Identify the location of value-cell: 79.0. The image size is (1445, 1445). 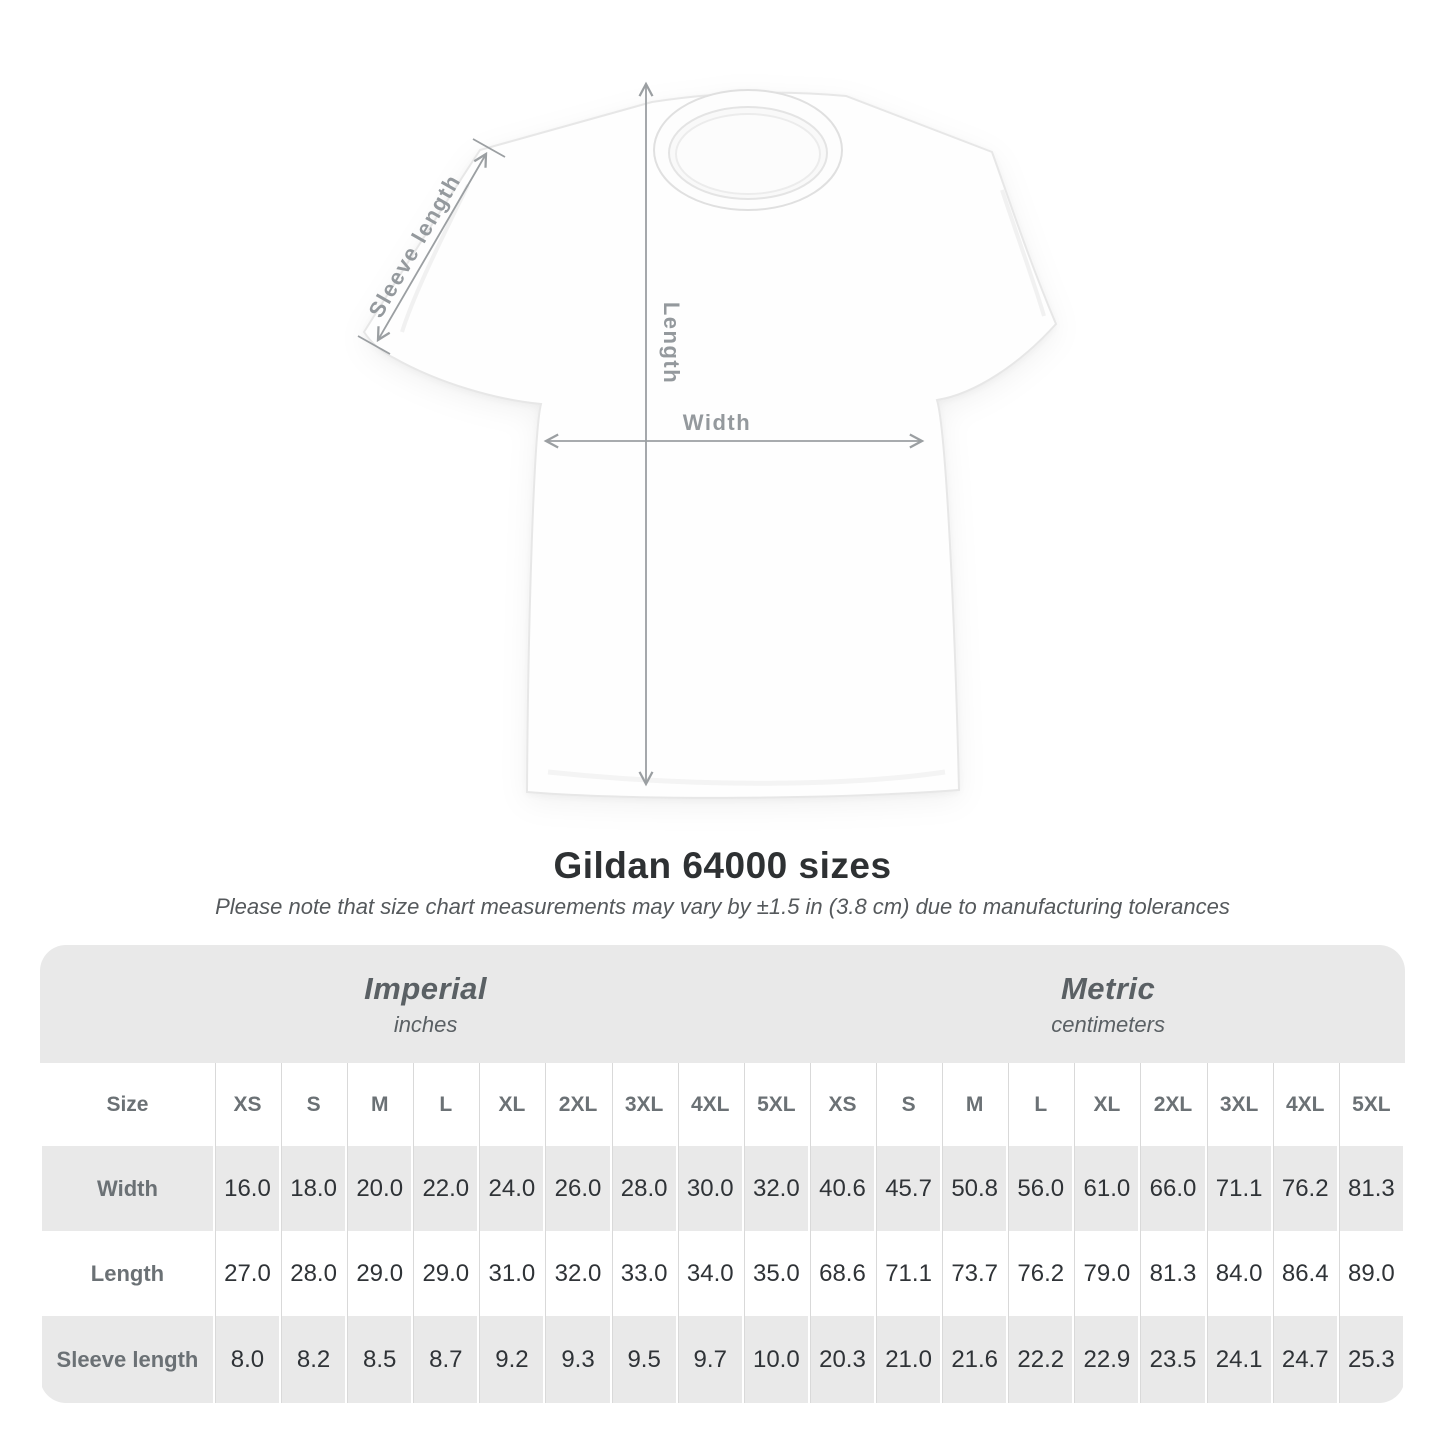
(1106, 1273).